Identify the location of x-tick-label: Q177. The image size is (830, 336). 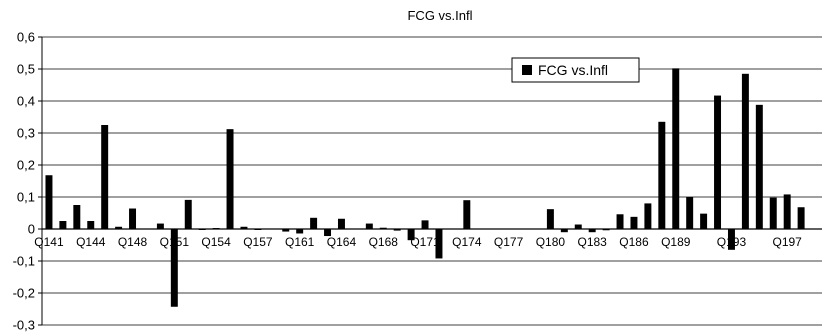
(509, 242).